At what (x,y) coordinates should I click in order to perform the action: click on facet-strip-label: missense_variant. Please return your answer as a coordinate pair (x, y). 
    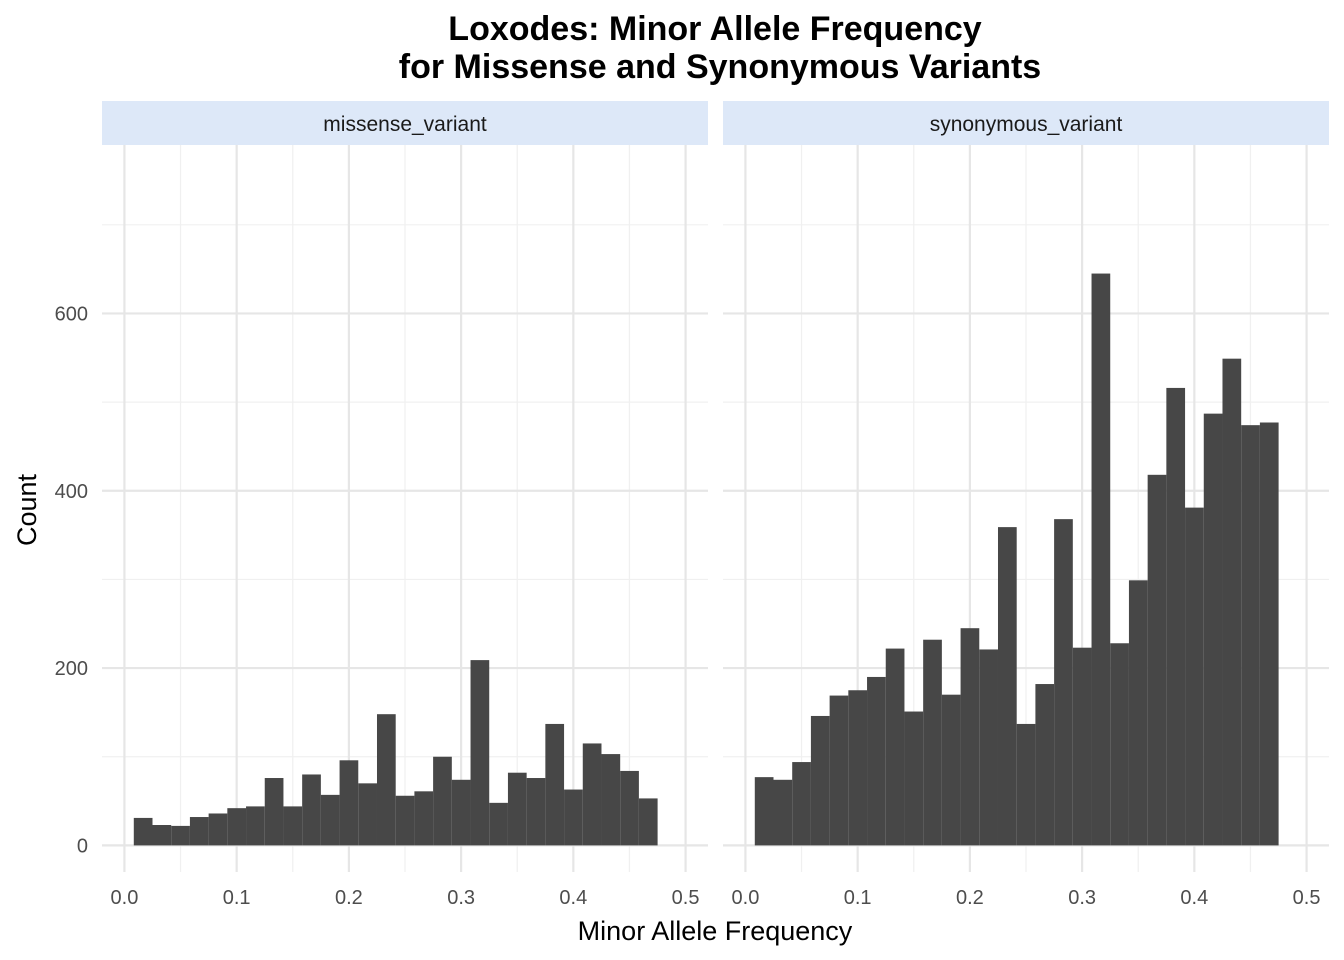
    Looking at the image, I should click on (405, 124).